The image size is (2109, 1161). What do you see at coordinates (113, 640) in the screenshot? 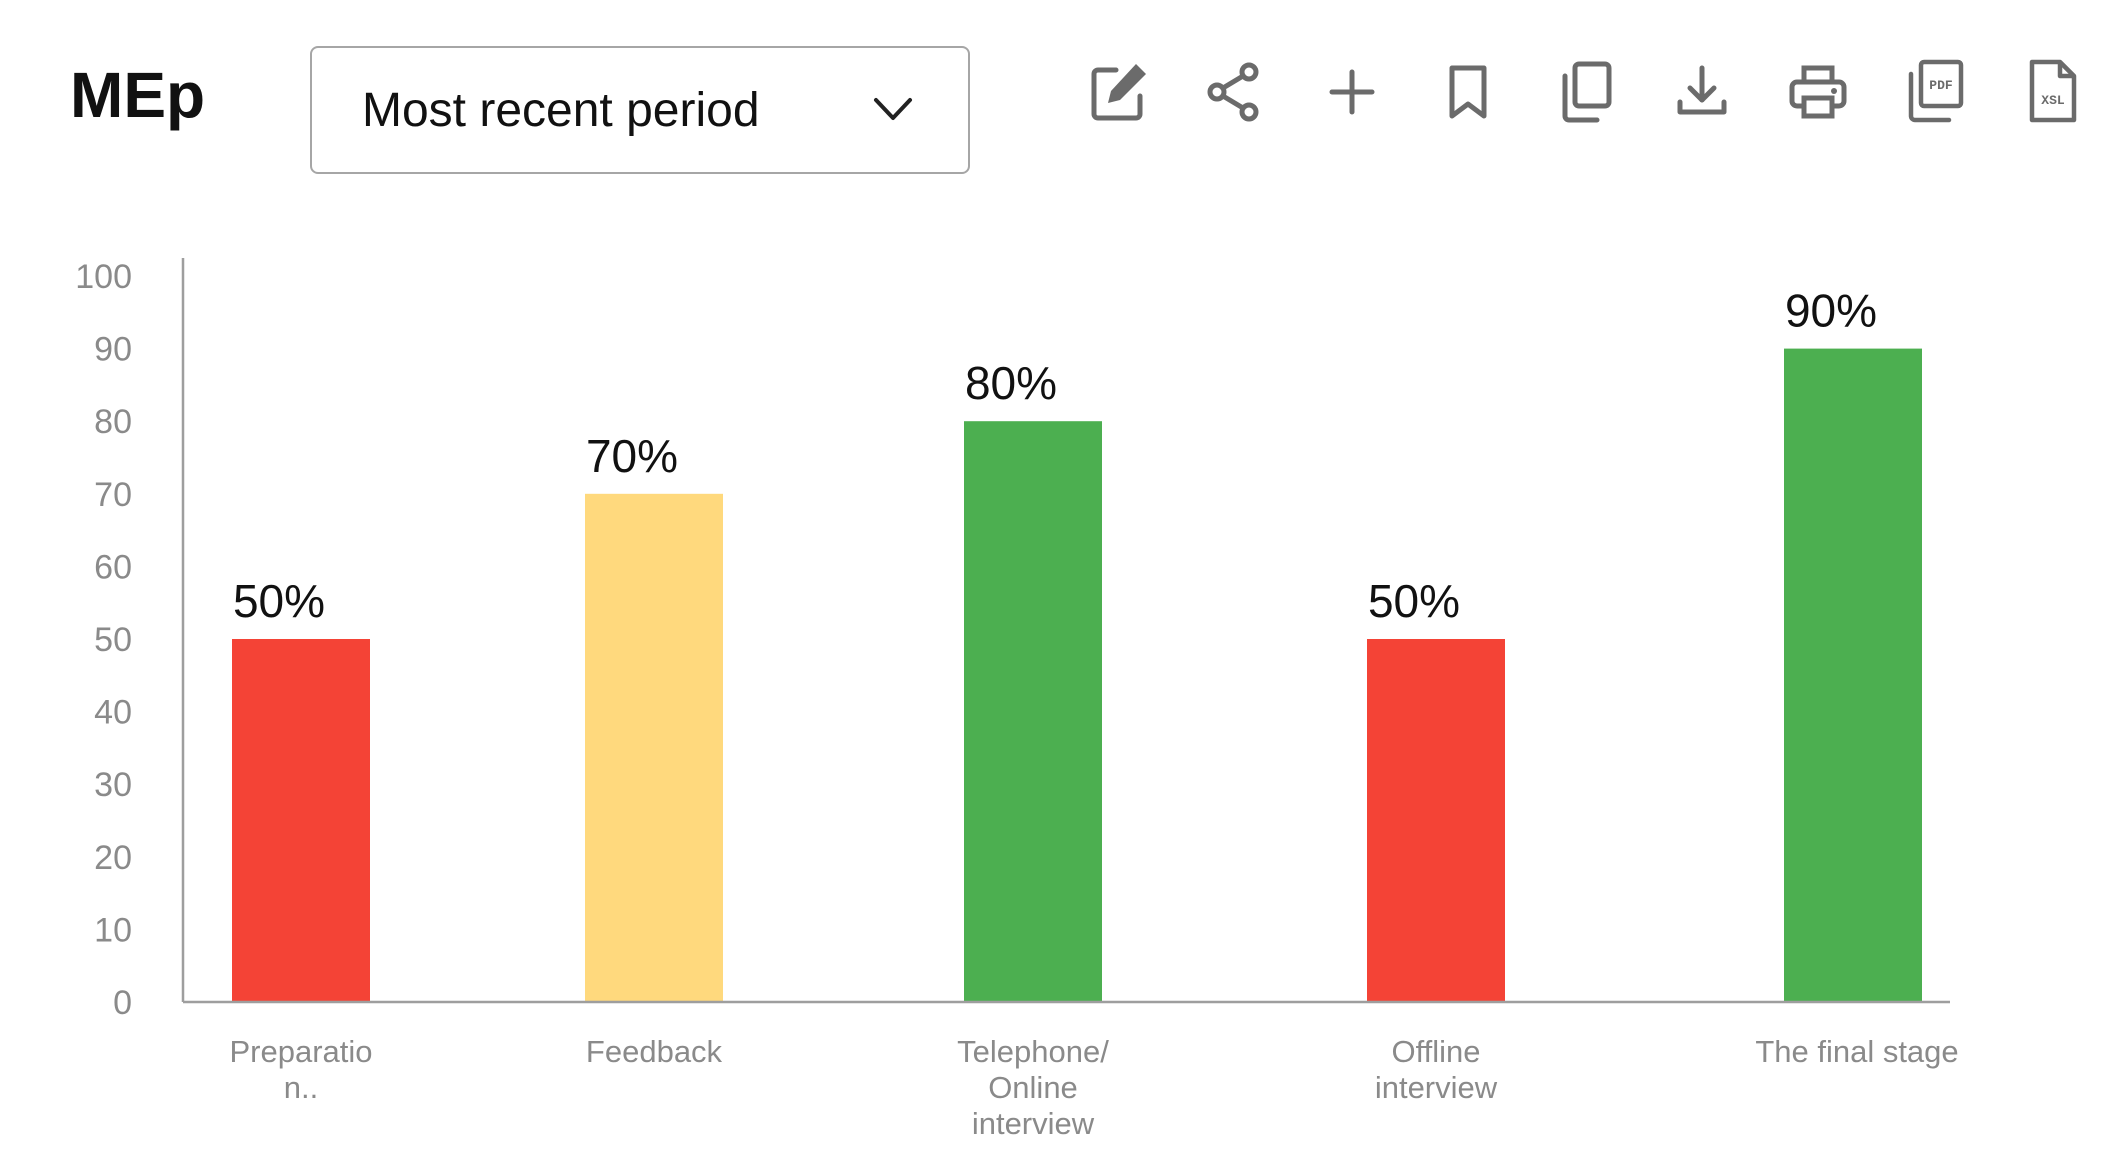
I see `y-tick-label: 50` at bounding box center [113, 640].